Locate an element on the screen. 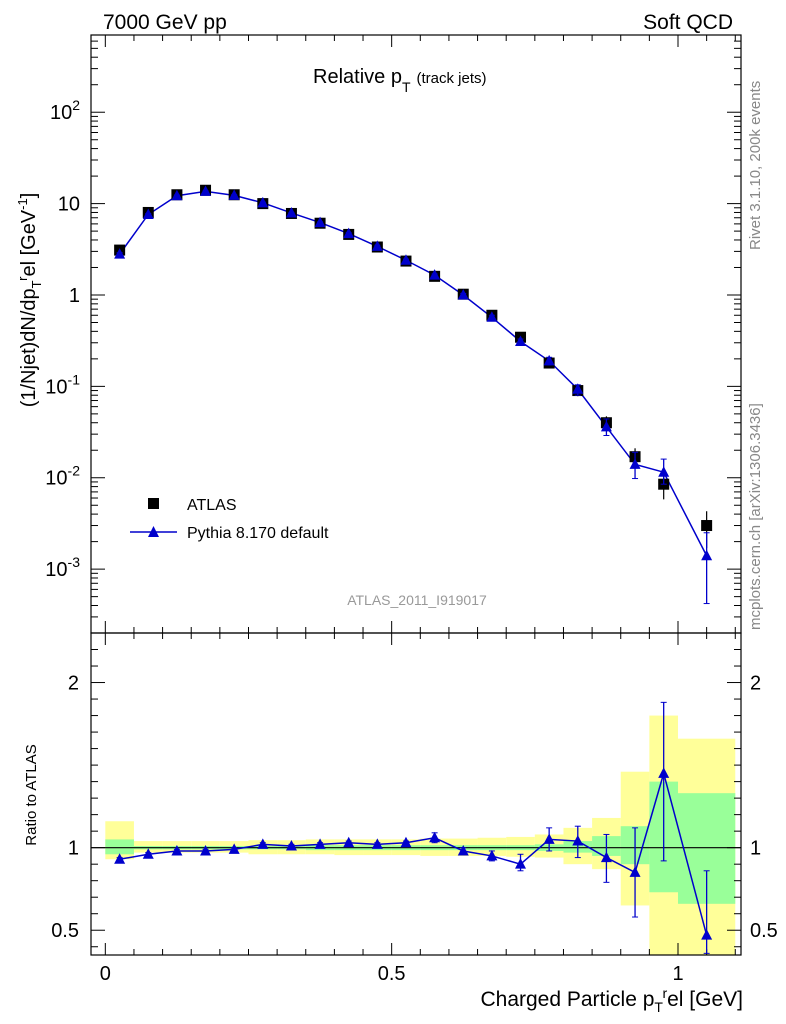 The image size is (786, 1024). ratio-tick-label-left: 0.5 is located at coordinates (65, 931).